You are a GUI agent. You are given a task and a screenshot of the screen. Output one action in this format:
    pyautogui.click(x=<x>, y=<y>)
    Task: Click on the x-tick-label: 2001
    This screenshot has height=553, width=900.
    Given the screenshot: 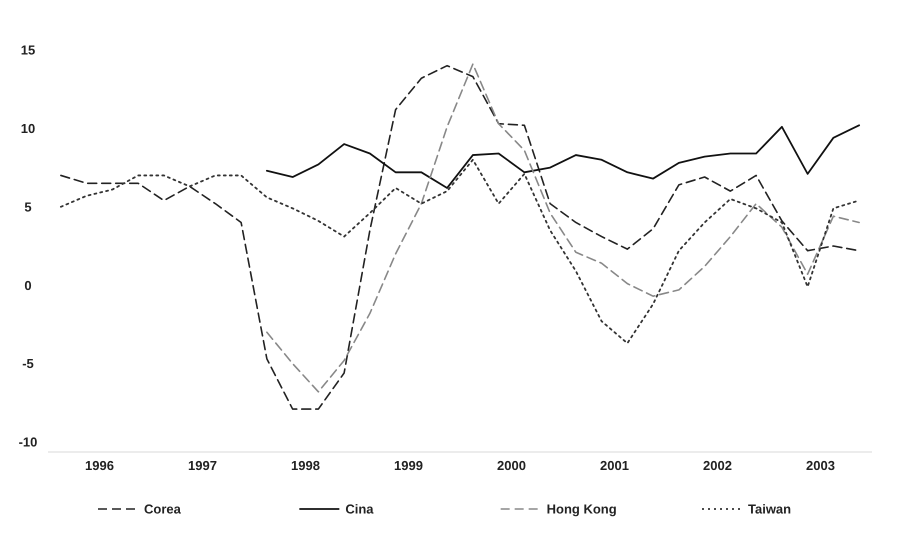 What is the action you would take?
    pyautogui.click(x=614, y=465)
    